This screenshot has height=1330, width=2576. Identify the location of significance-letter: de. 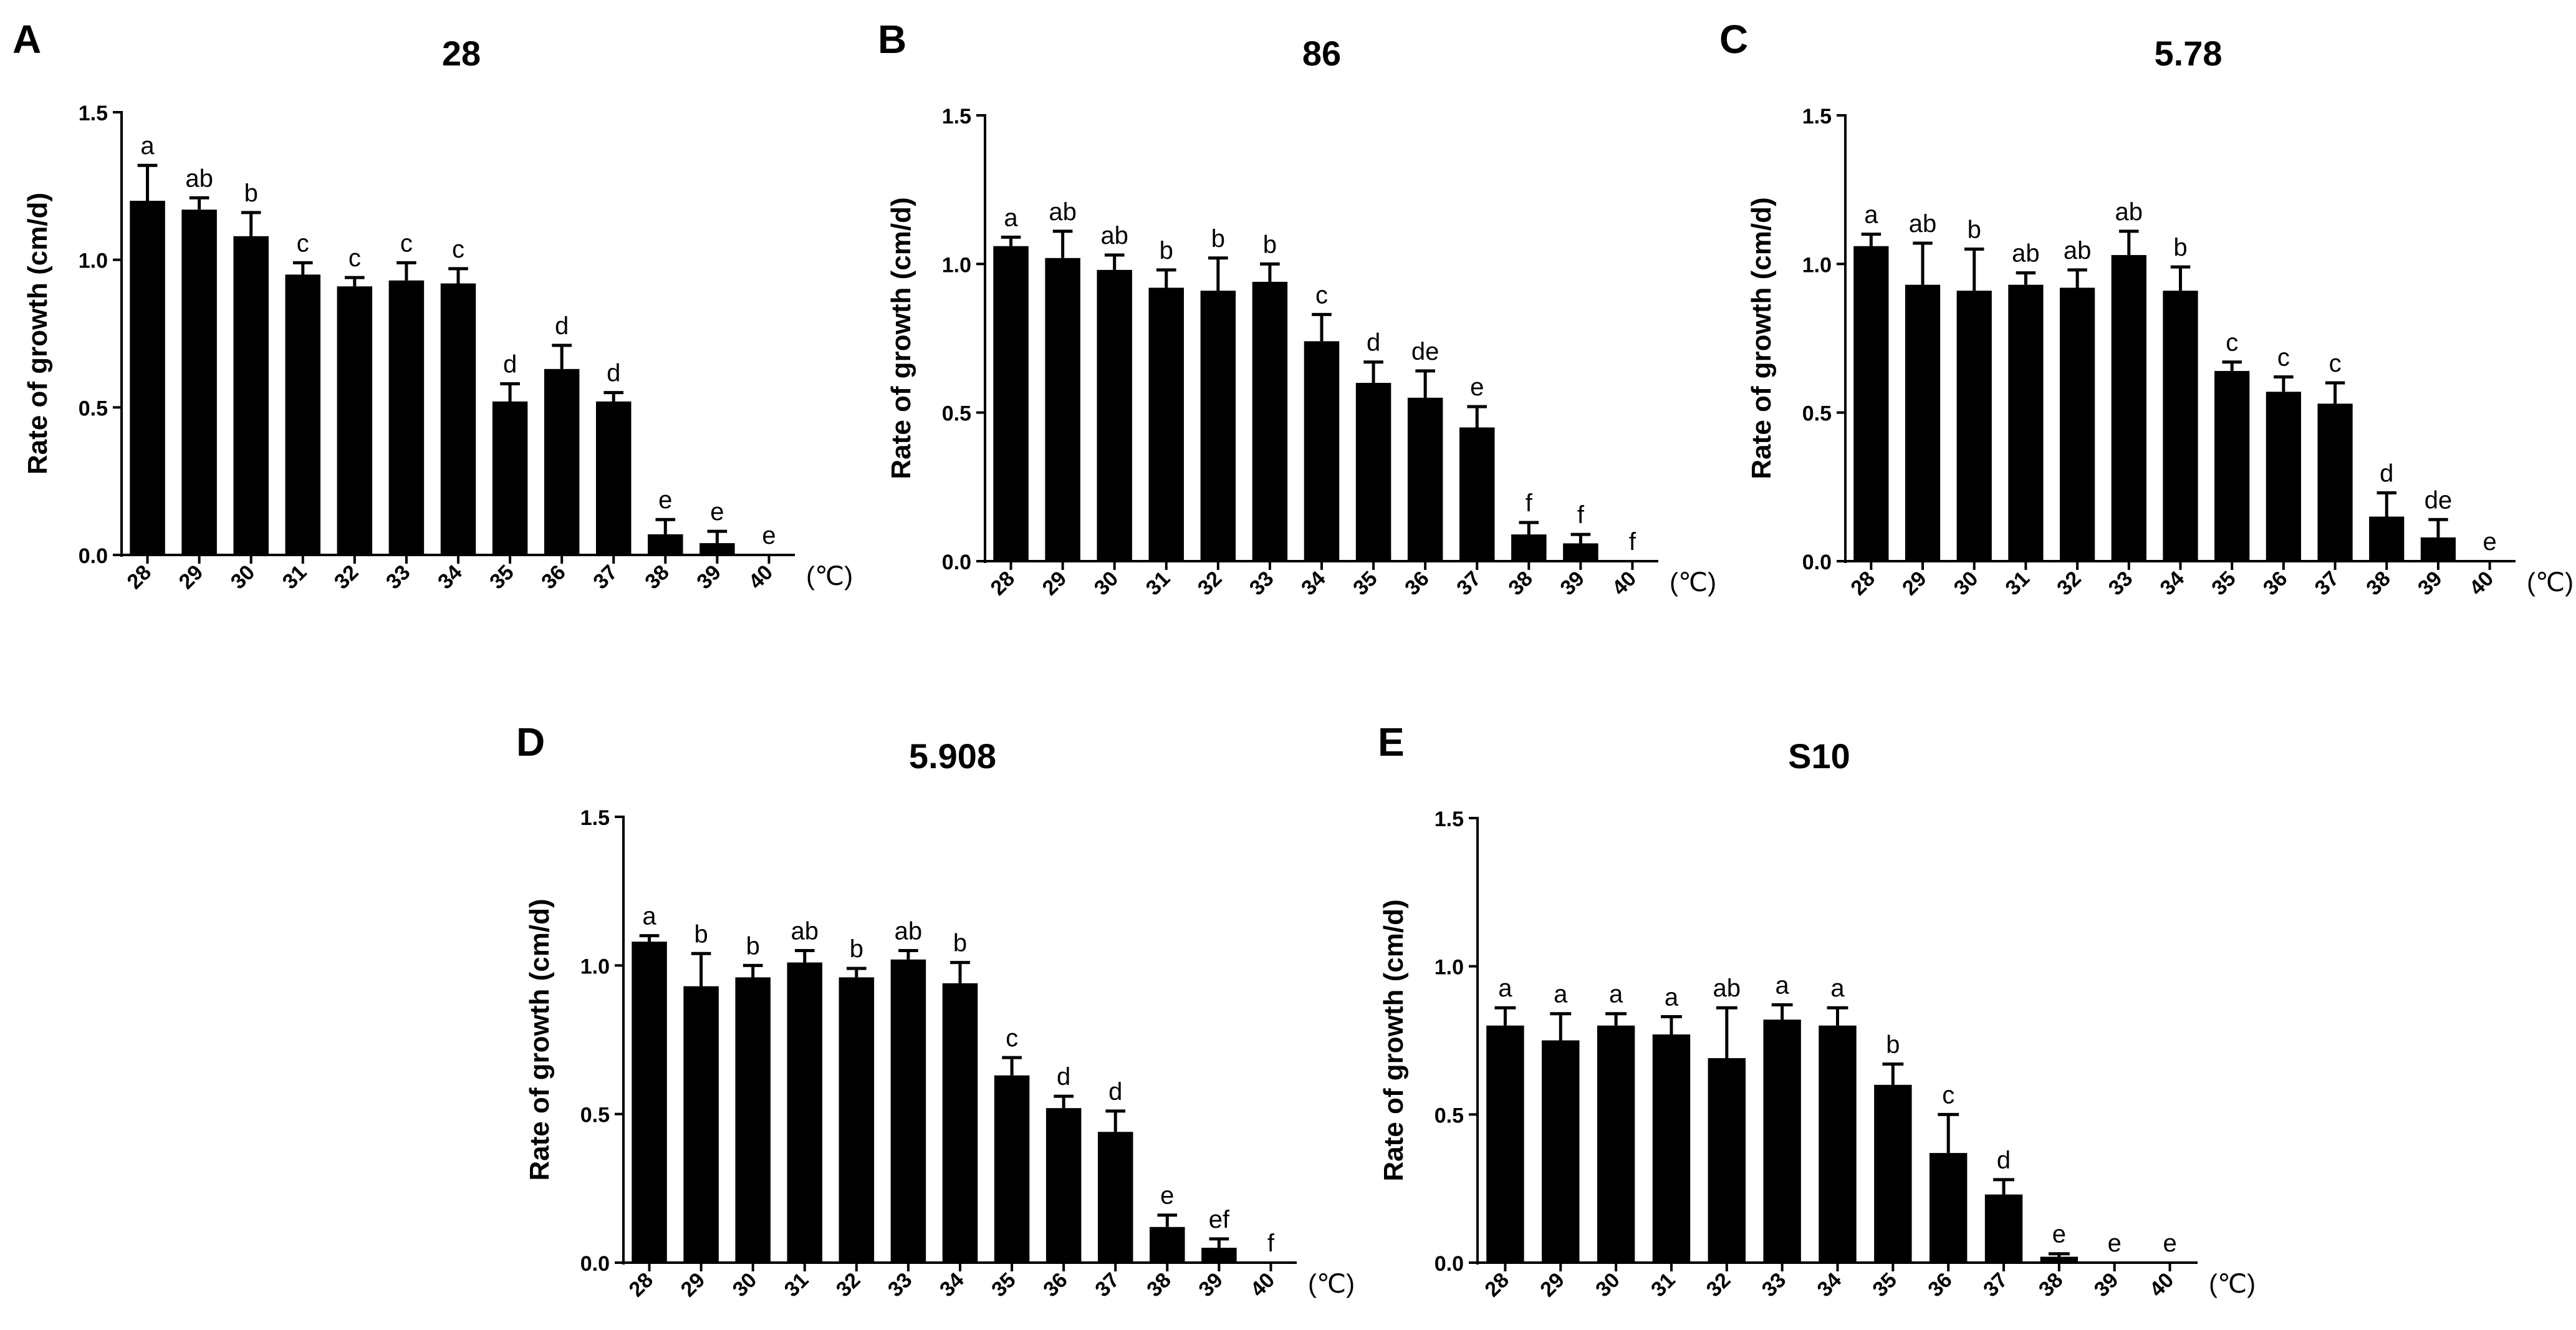
(1425, 351).